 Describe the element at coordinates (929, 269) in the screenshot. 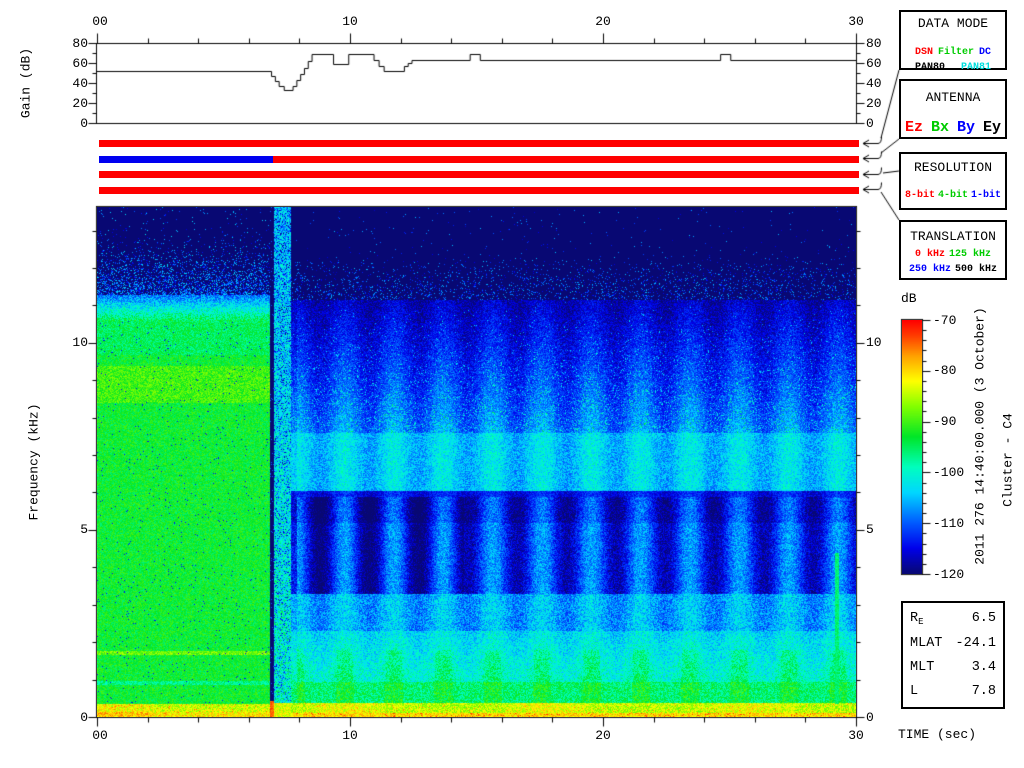

I see `translation-item-250kHz: 250 kHz` at that location.